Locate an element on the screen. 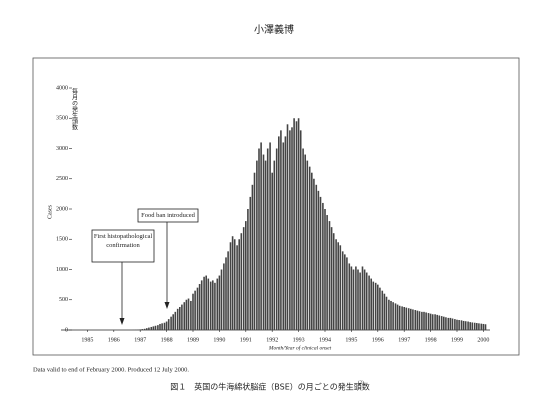 The height and width of the screenshot is (415, 548). annotation-holder: First histopathological confirmation is located at coordinates (123, 241).